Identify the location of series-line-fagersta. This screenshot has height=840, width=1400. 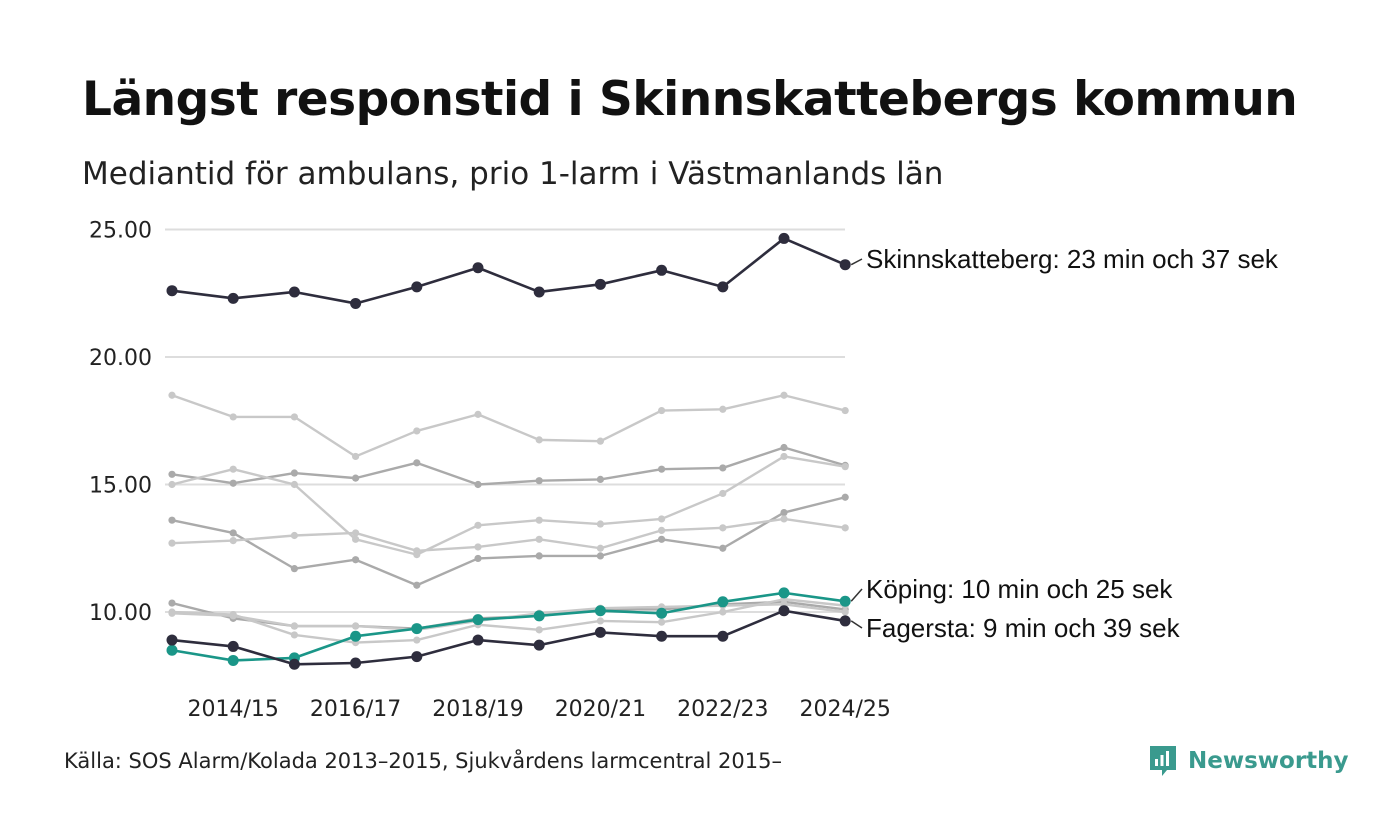
(508, 637).